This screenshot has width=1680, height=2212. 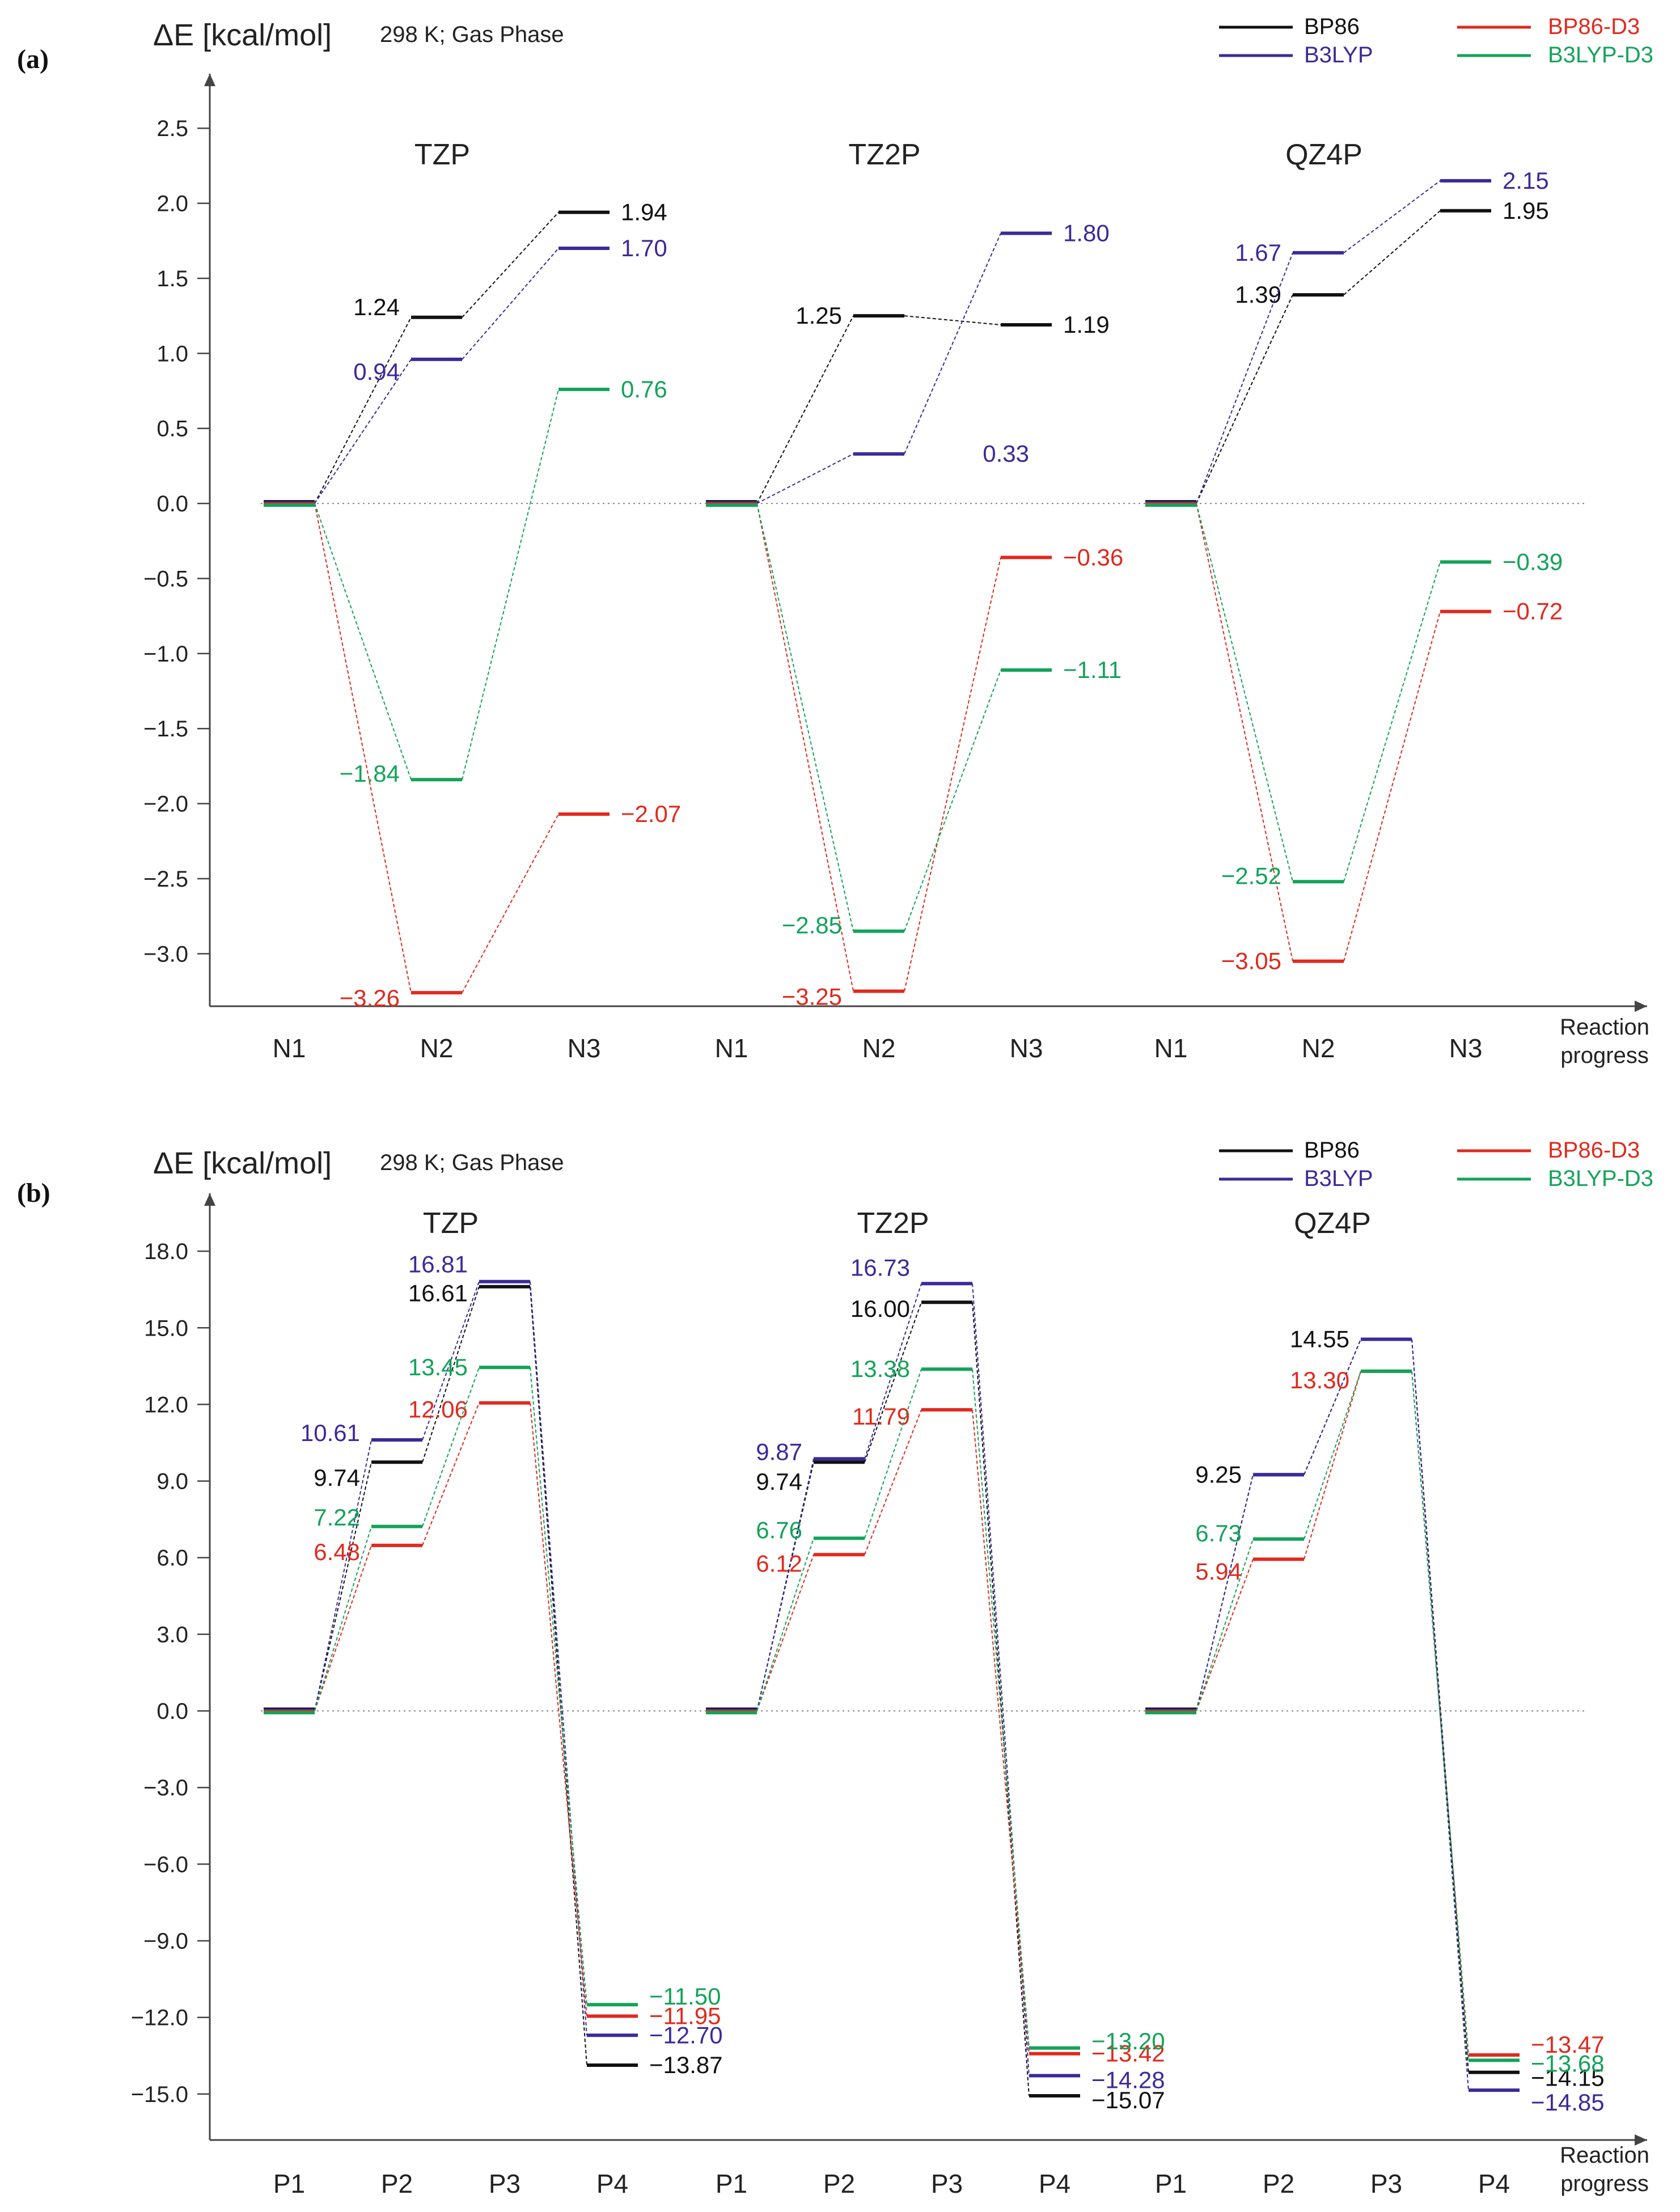 What do you see at coordinates (166, 1404) in the screenshot?
I see `y-tick-label: 12.0` at bounding box center [166, 1404].